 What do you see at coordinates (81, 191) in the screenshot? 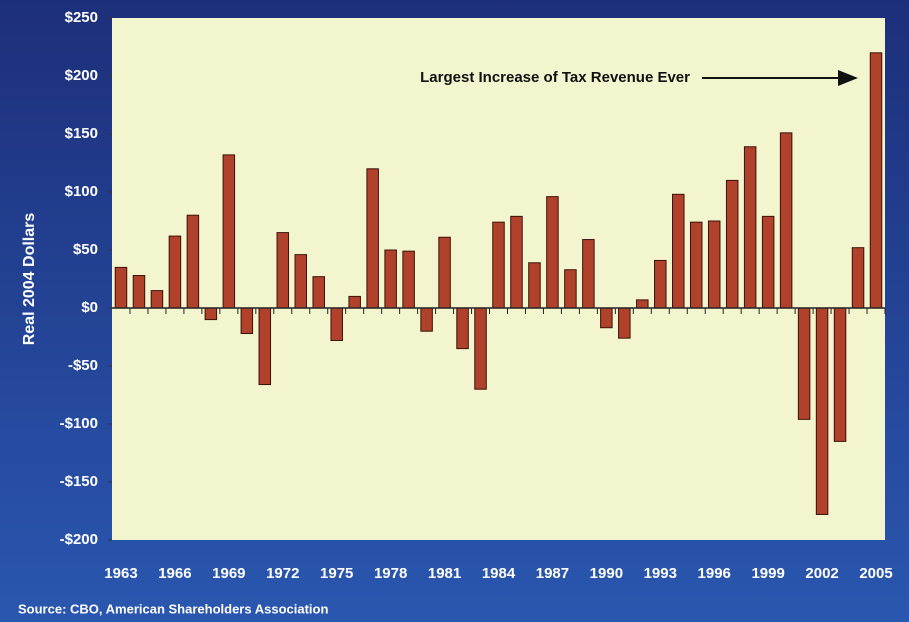
I see `y-tick-label: $100` at bounding box center [81, 191].